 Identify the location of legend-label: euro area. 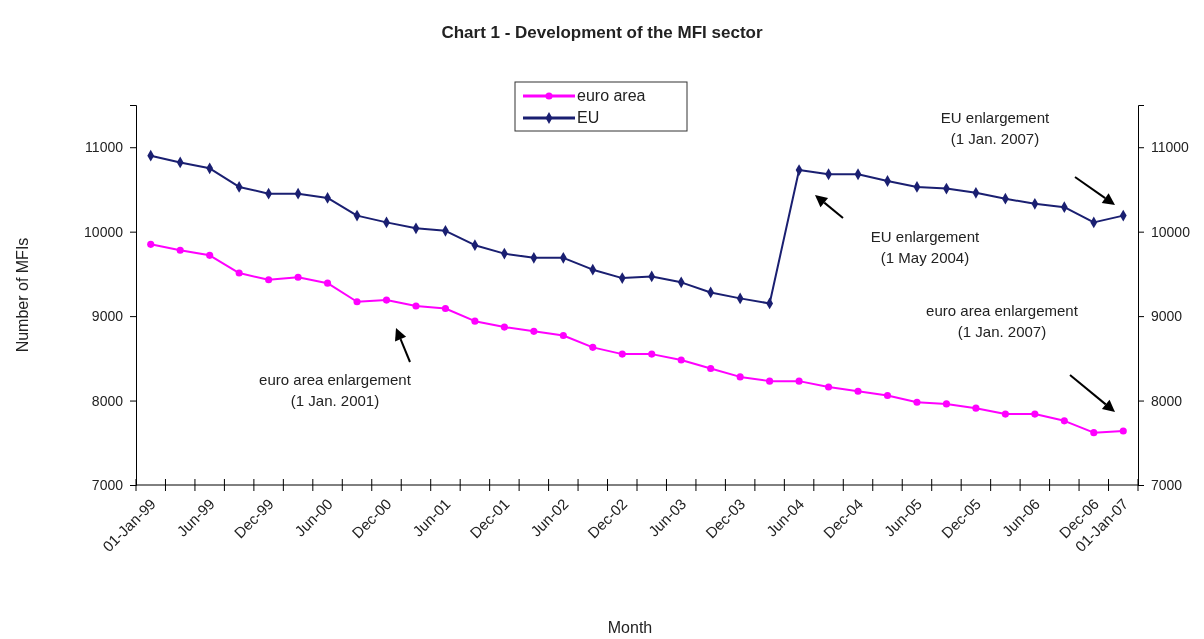
(611, 95).